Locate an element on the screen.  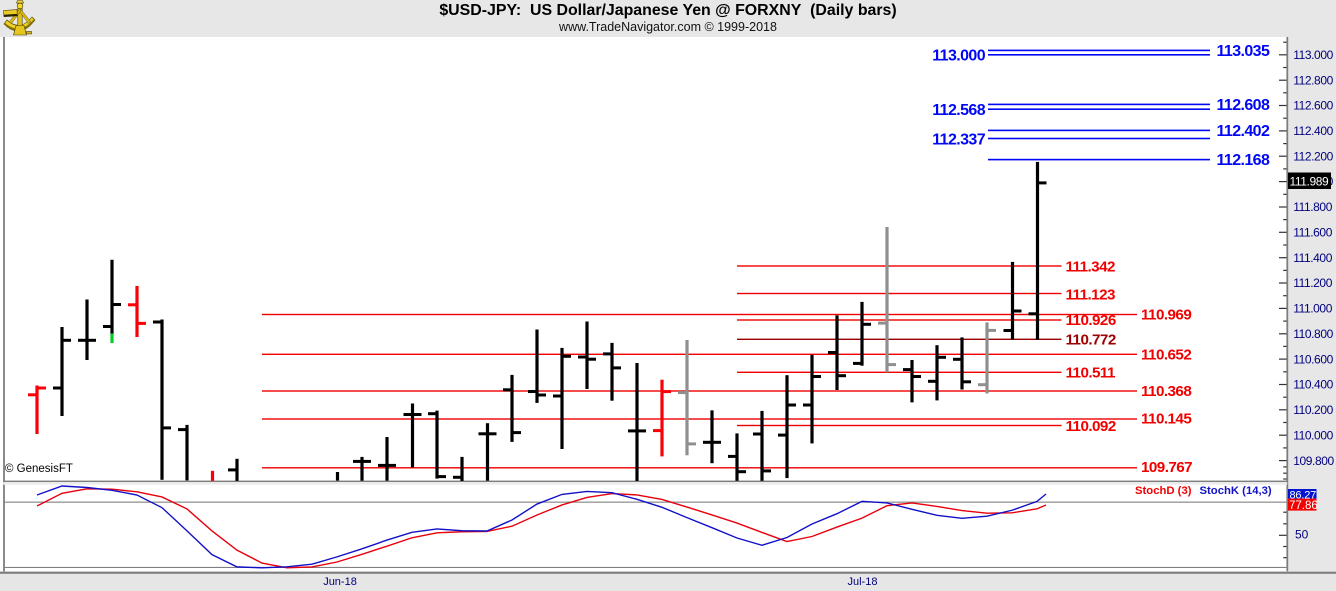
svg-text: 112.800 is located at coordinates (1313, 80).